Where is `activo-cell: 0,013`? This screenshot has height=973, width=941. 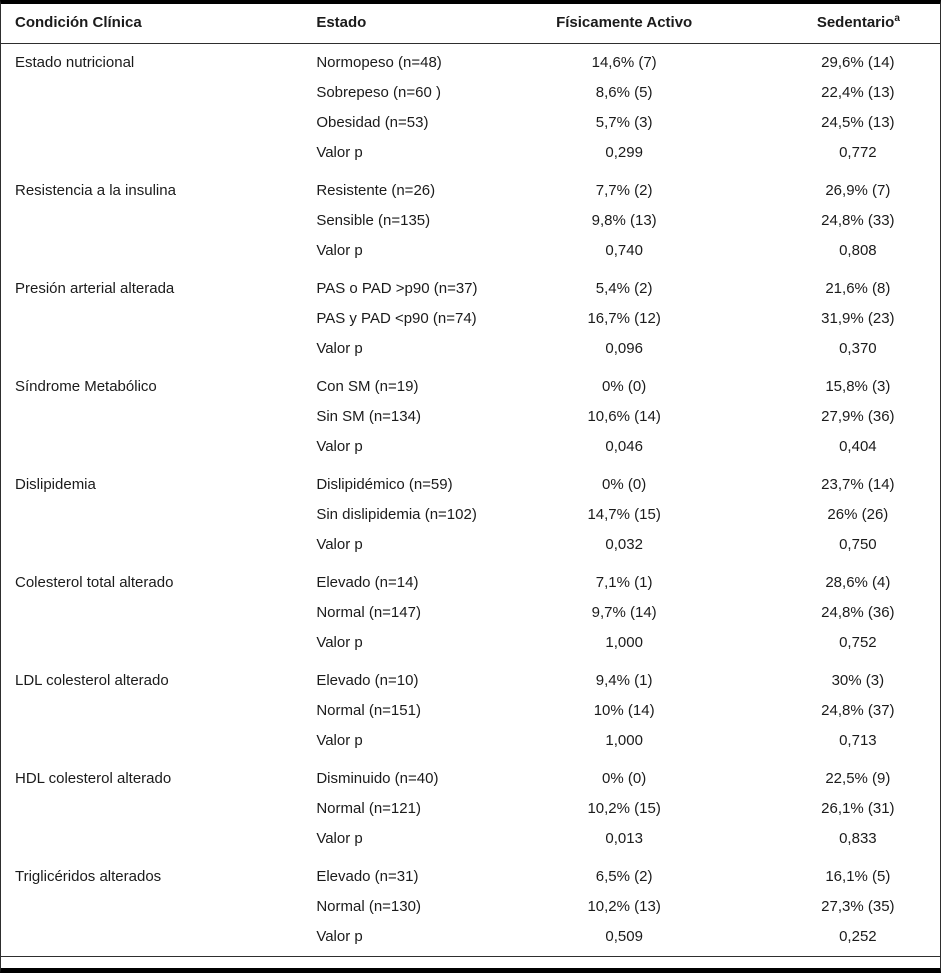 activo-cell: 0,013 is located at coordinates (624, 838).